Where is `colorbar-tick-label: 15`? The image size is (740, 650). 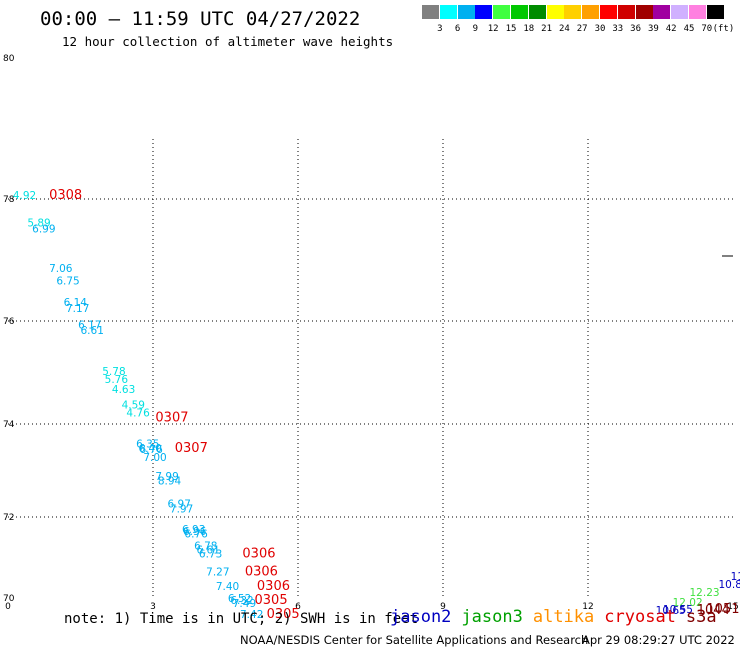
colorbar-tick-label: 15 is located at coordinates (511, 29).